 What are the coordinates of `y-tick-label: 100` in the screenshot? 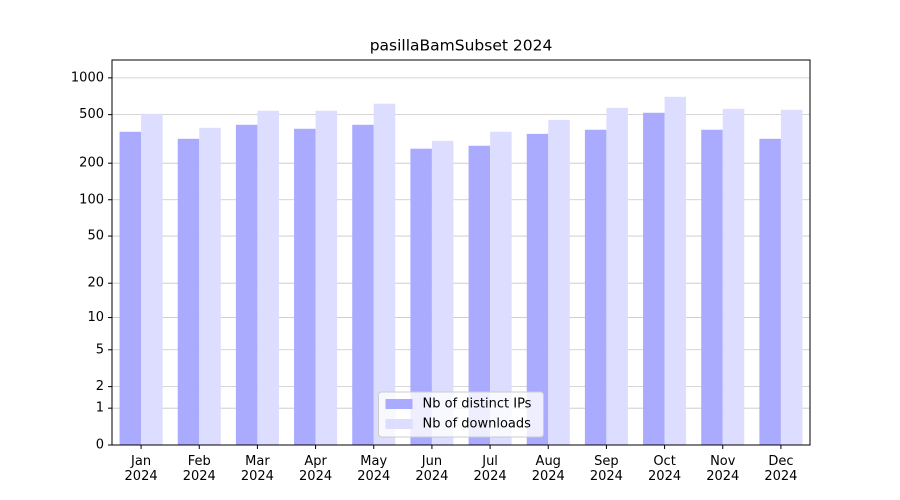 It's located at (91, 199).